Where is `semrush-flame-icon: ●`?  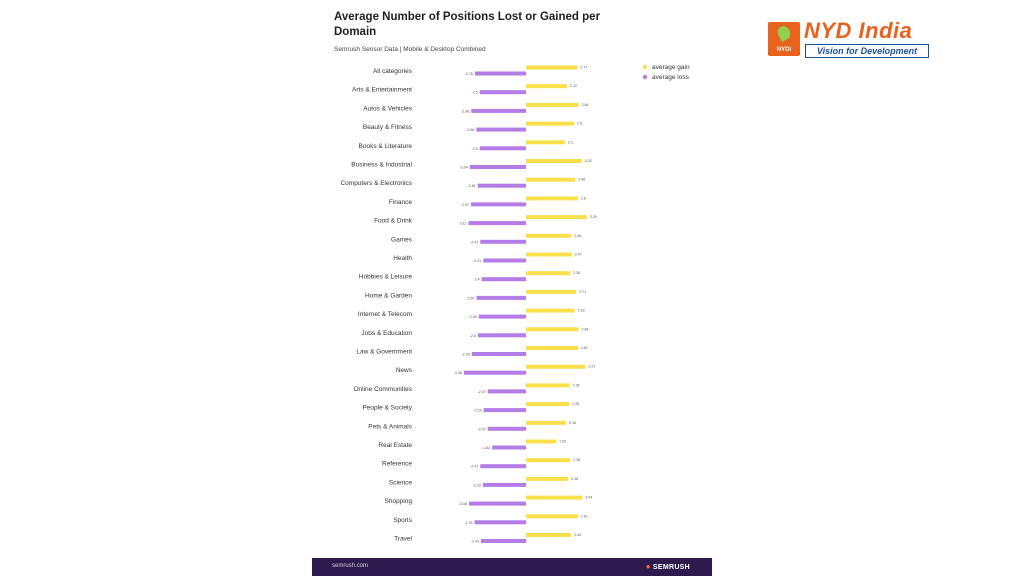
semrush-flame-icon: ● is located at coordinates (648, 566).